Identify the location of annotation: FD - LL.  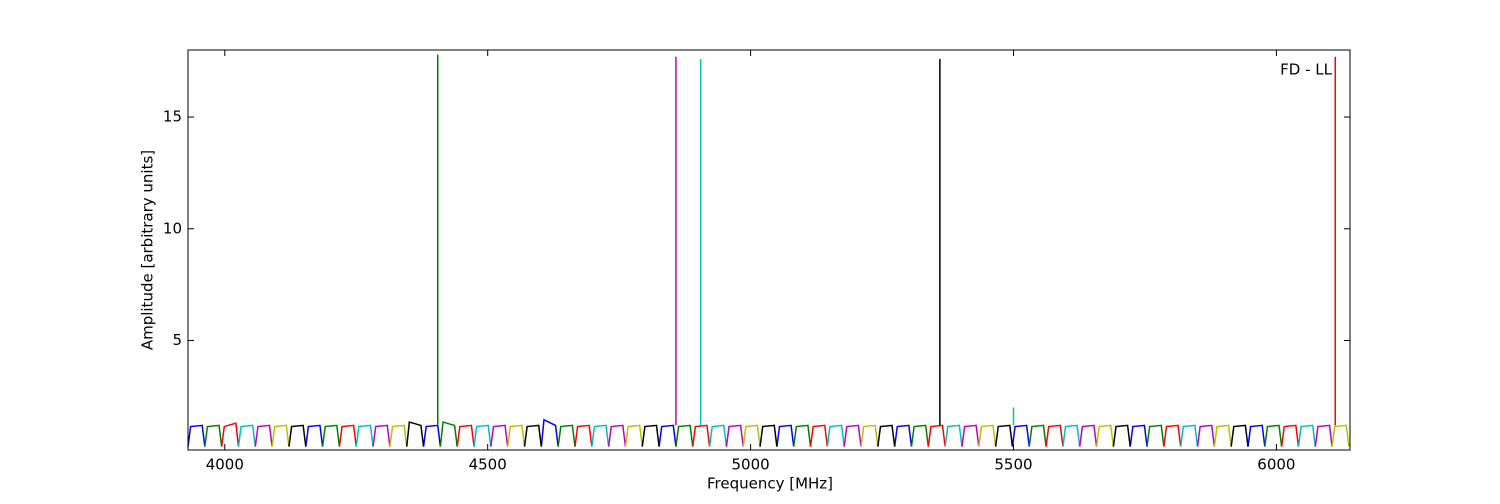
(1306, 70).